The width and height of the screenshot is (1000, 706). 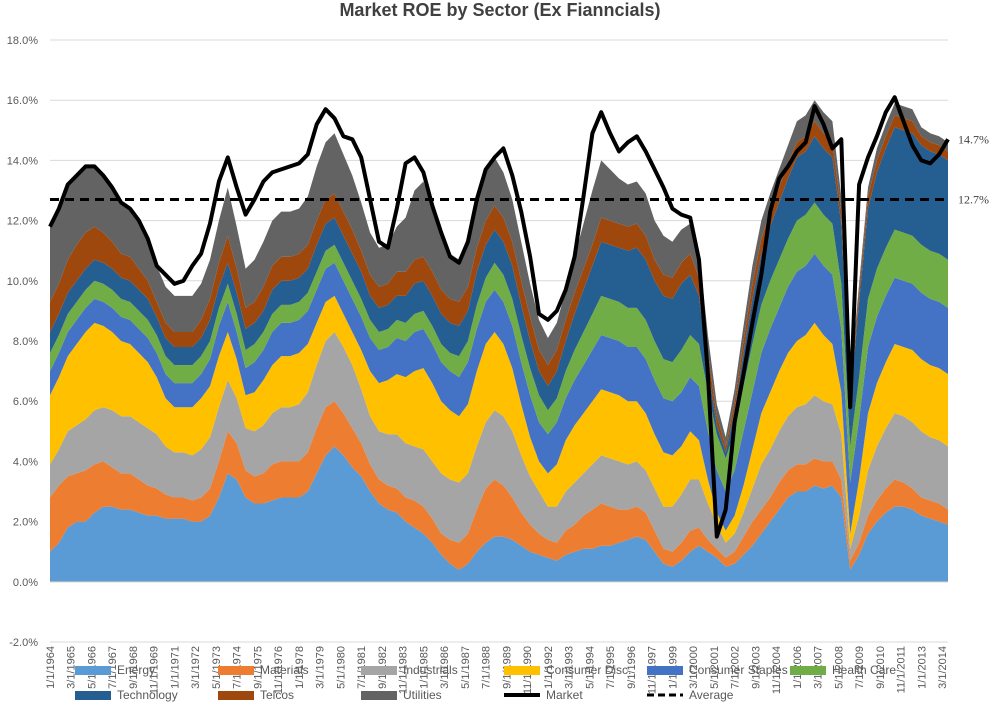 I want to click on legend-label: Industrials, so click(x=430, y=670).